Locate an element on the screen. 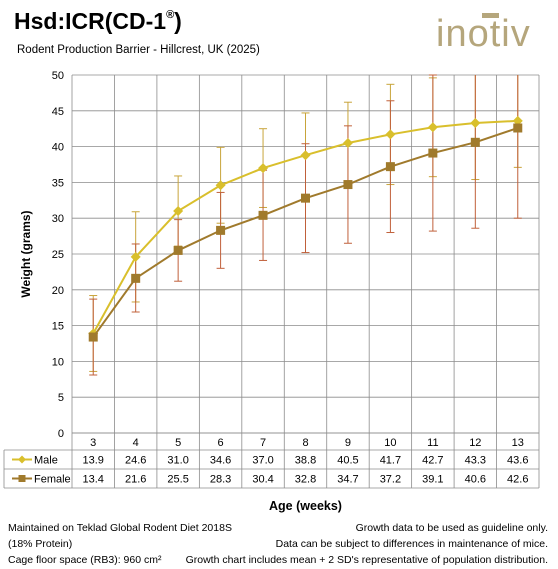 This screenshot has height=569, width=558. female-data-label: 37.2 is located at coordinates (390, 480).